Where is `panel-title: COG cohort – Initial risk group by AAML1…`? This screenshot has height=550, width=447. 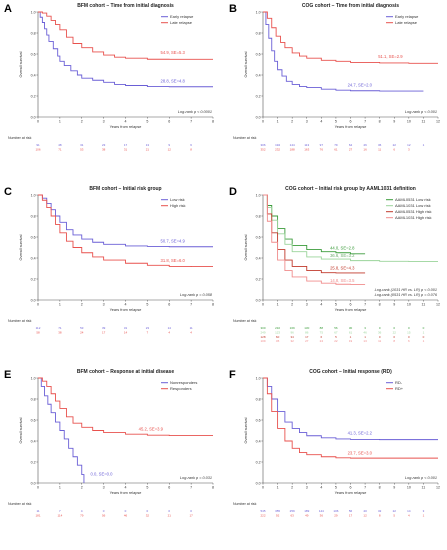 panel-title: COG cohort – Initial risk group by AAML1… is located at coordinates (350, 189).